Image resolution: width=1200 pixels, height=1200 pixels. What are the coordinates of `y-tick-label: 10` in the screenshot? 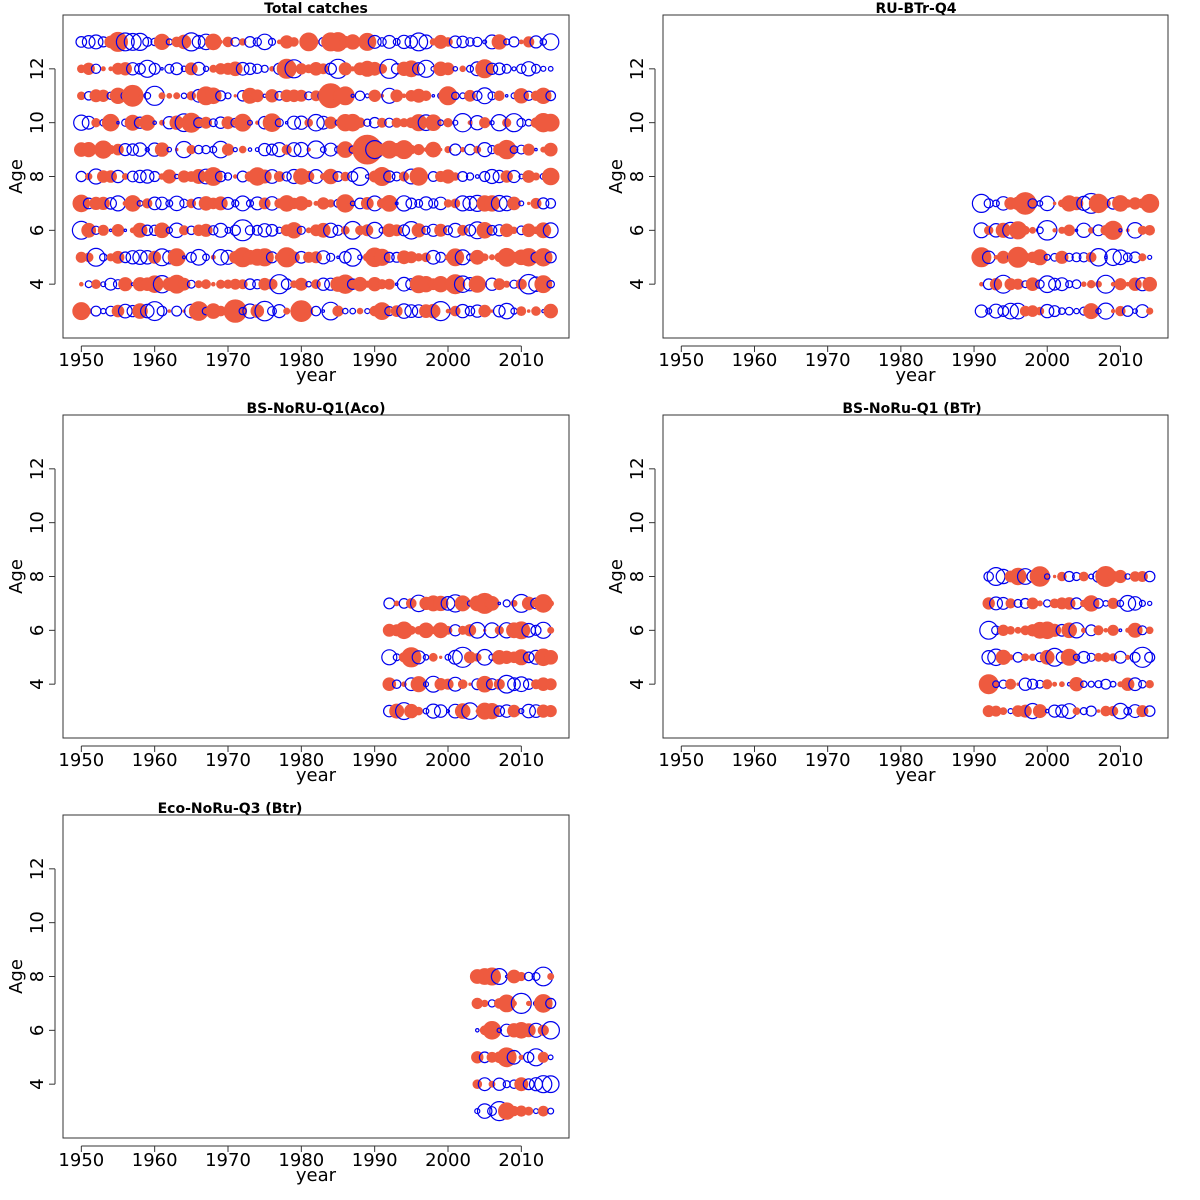 It's located at (637, 522).